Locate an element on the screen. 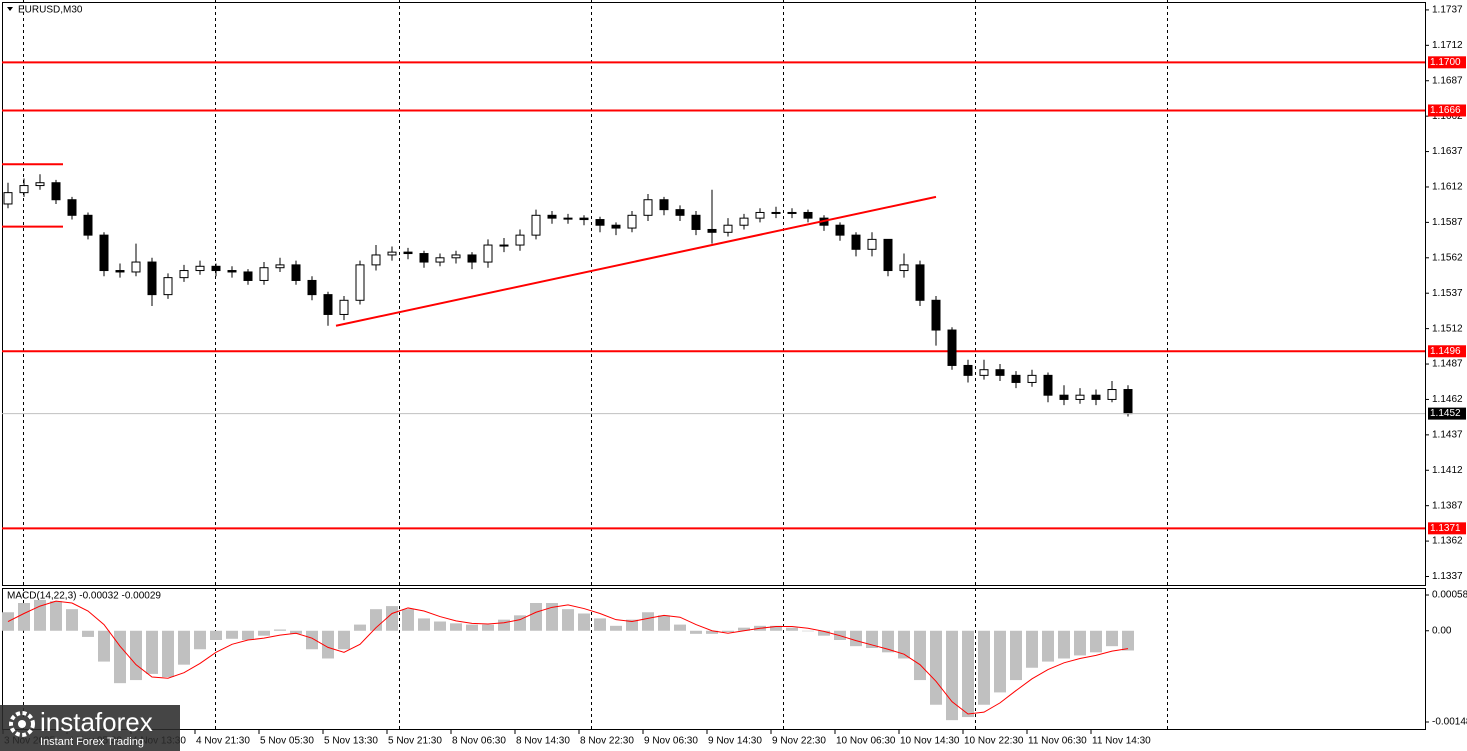  y-tick-label: 1.1412 is located at coordinates (1447, 470).